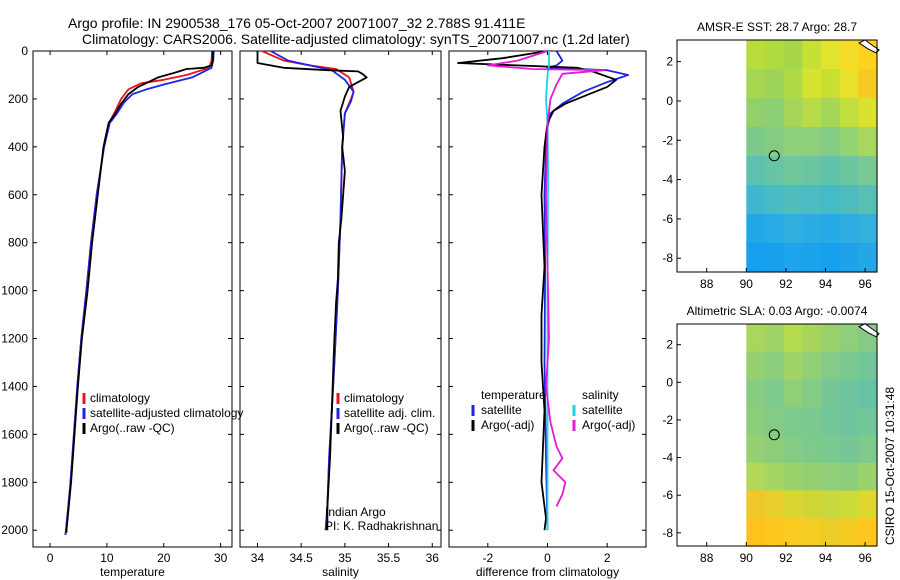 This screenshot has width=900, height=580. Describe the element at coordinates (667, 420) in the screenshot. I see `sla_map-ytick-label: -2` at that location.